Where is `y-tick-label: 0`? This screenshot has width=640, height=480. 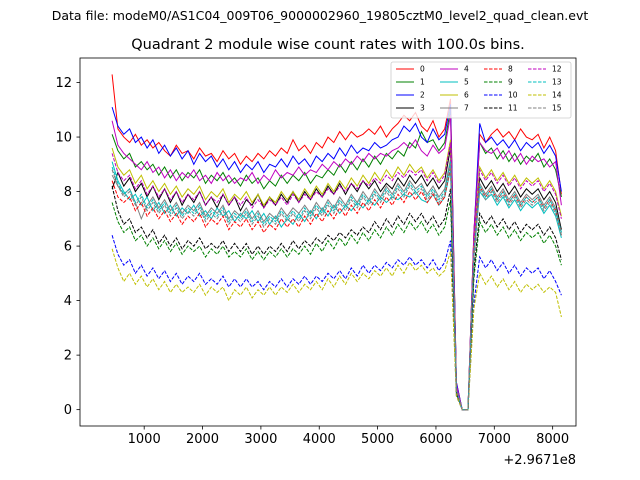 y-tick-label: 0 is located at coordinates (68, 410).